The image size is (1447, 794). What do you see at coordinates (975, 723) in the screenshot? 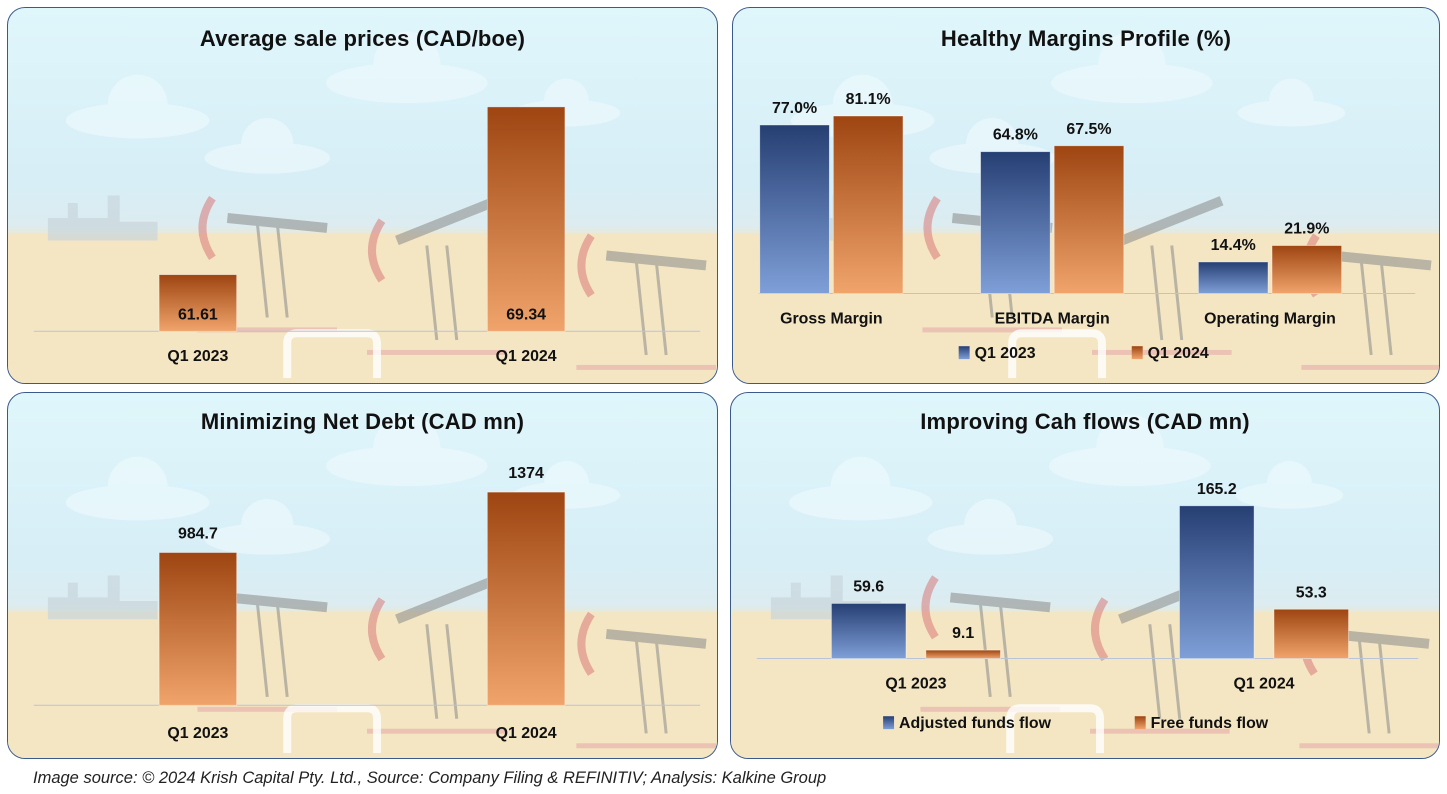
I see `legend-label: Adjusted funds flow` at bounding box center [975, 723].